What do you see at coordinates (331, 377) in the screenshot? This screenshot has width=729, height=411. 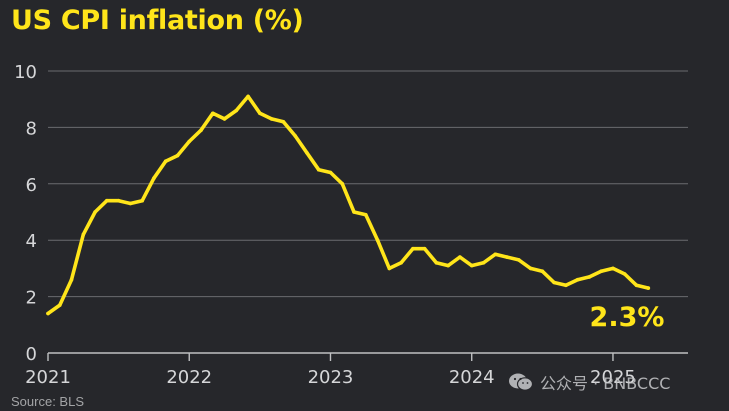 I see `x-tick-label: 2023` at bounding box center [331, 377].